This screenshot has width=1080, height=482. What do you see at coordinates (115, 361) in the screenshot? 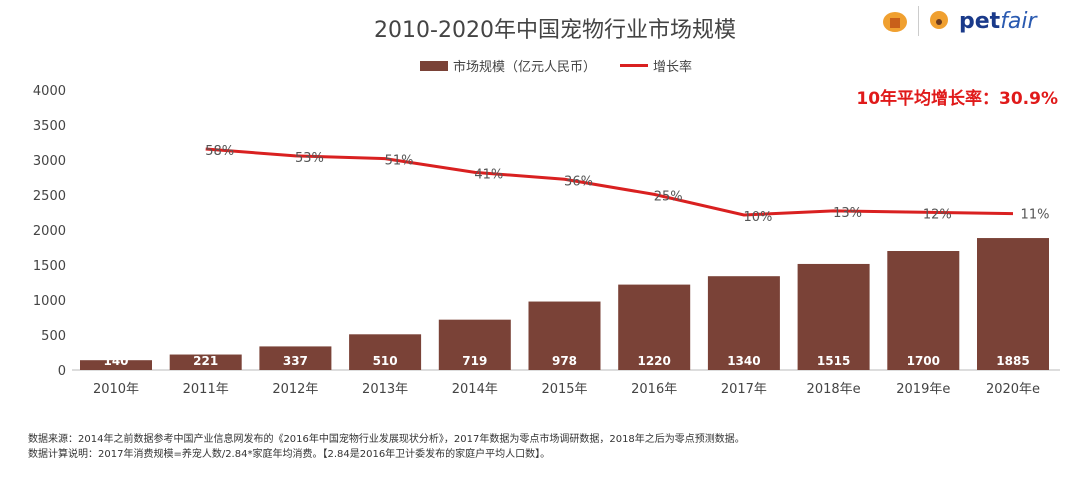
I see `bar-value-label: 140` at bounding box center [115, 361].